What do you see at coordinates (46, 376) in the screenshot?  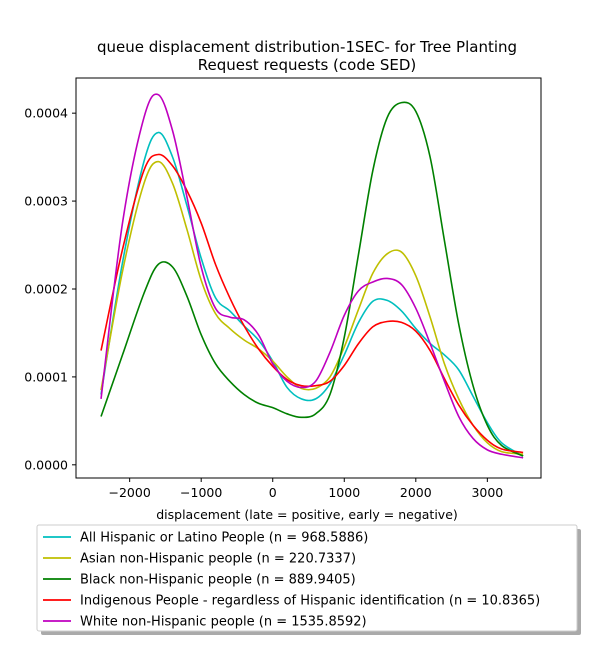 I see `y-tick-label: 0.0001` at bounding box center [46, 376].